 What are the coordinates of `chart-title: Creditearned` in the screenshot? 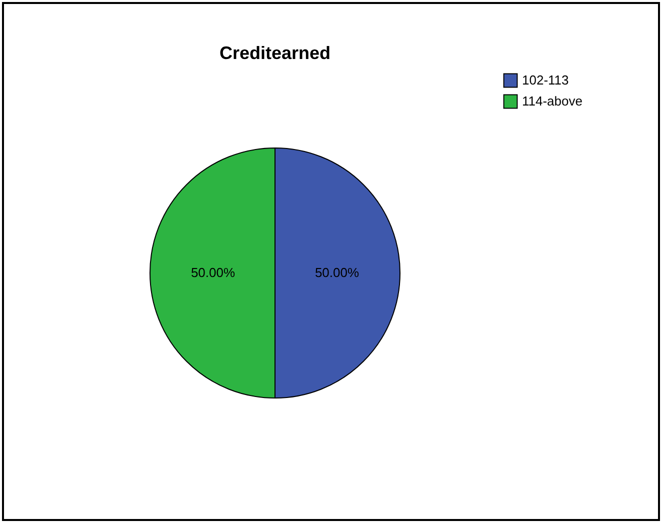 It's located at (275, 53).